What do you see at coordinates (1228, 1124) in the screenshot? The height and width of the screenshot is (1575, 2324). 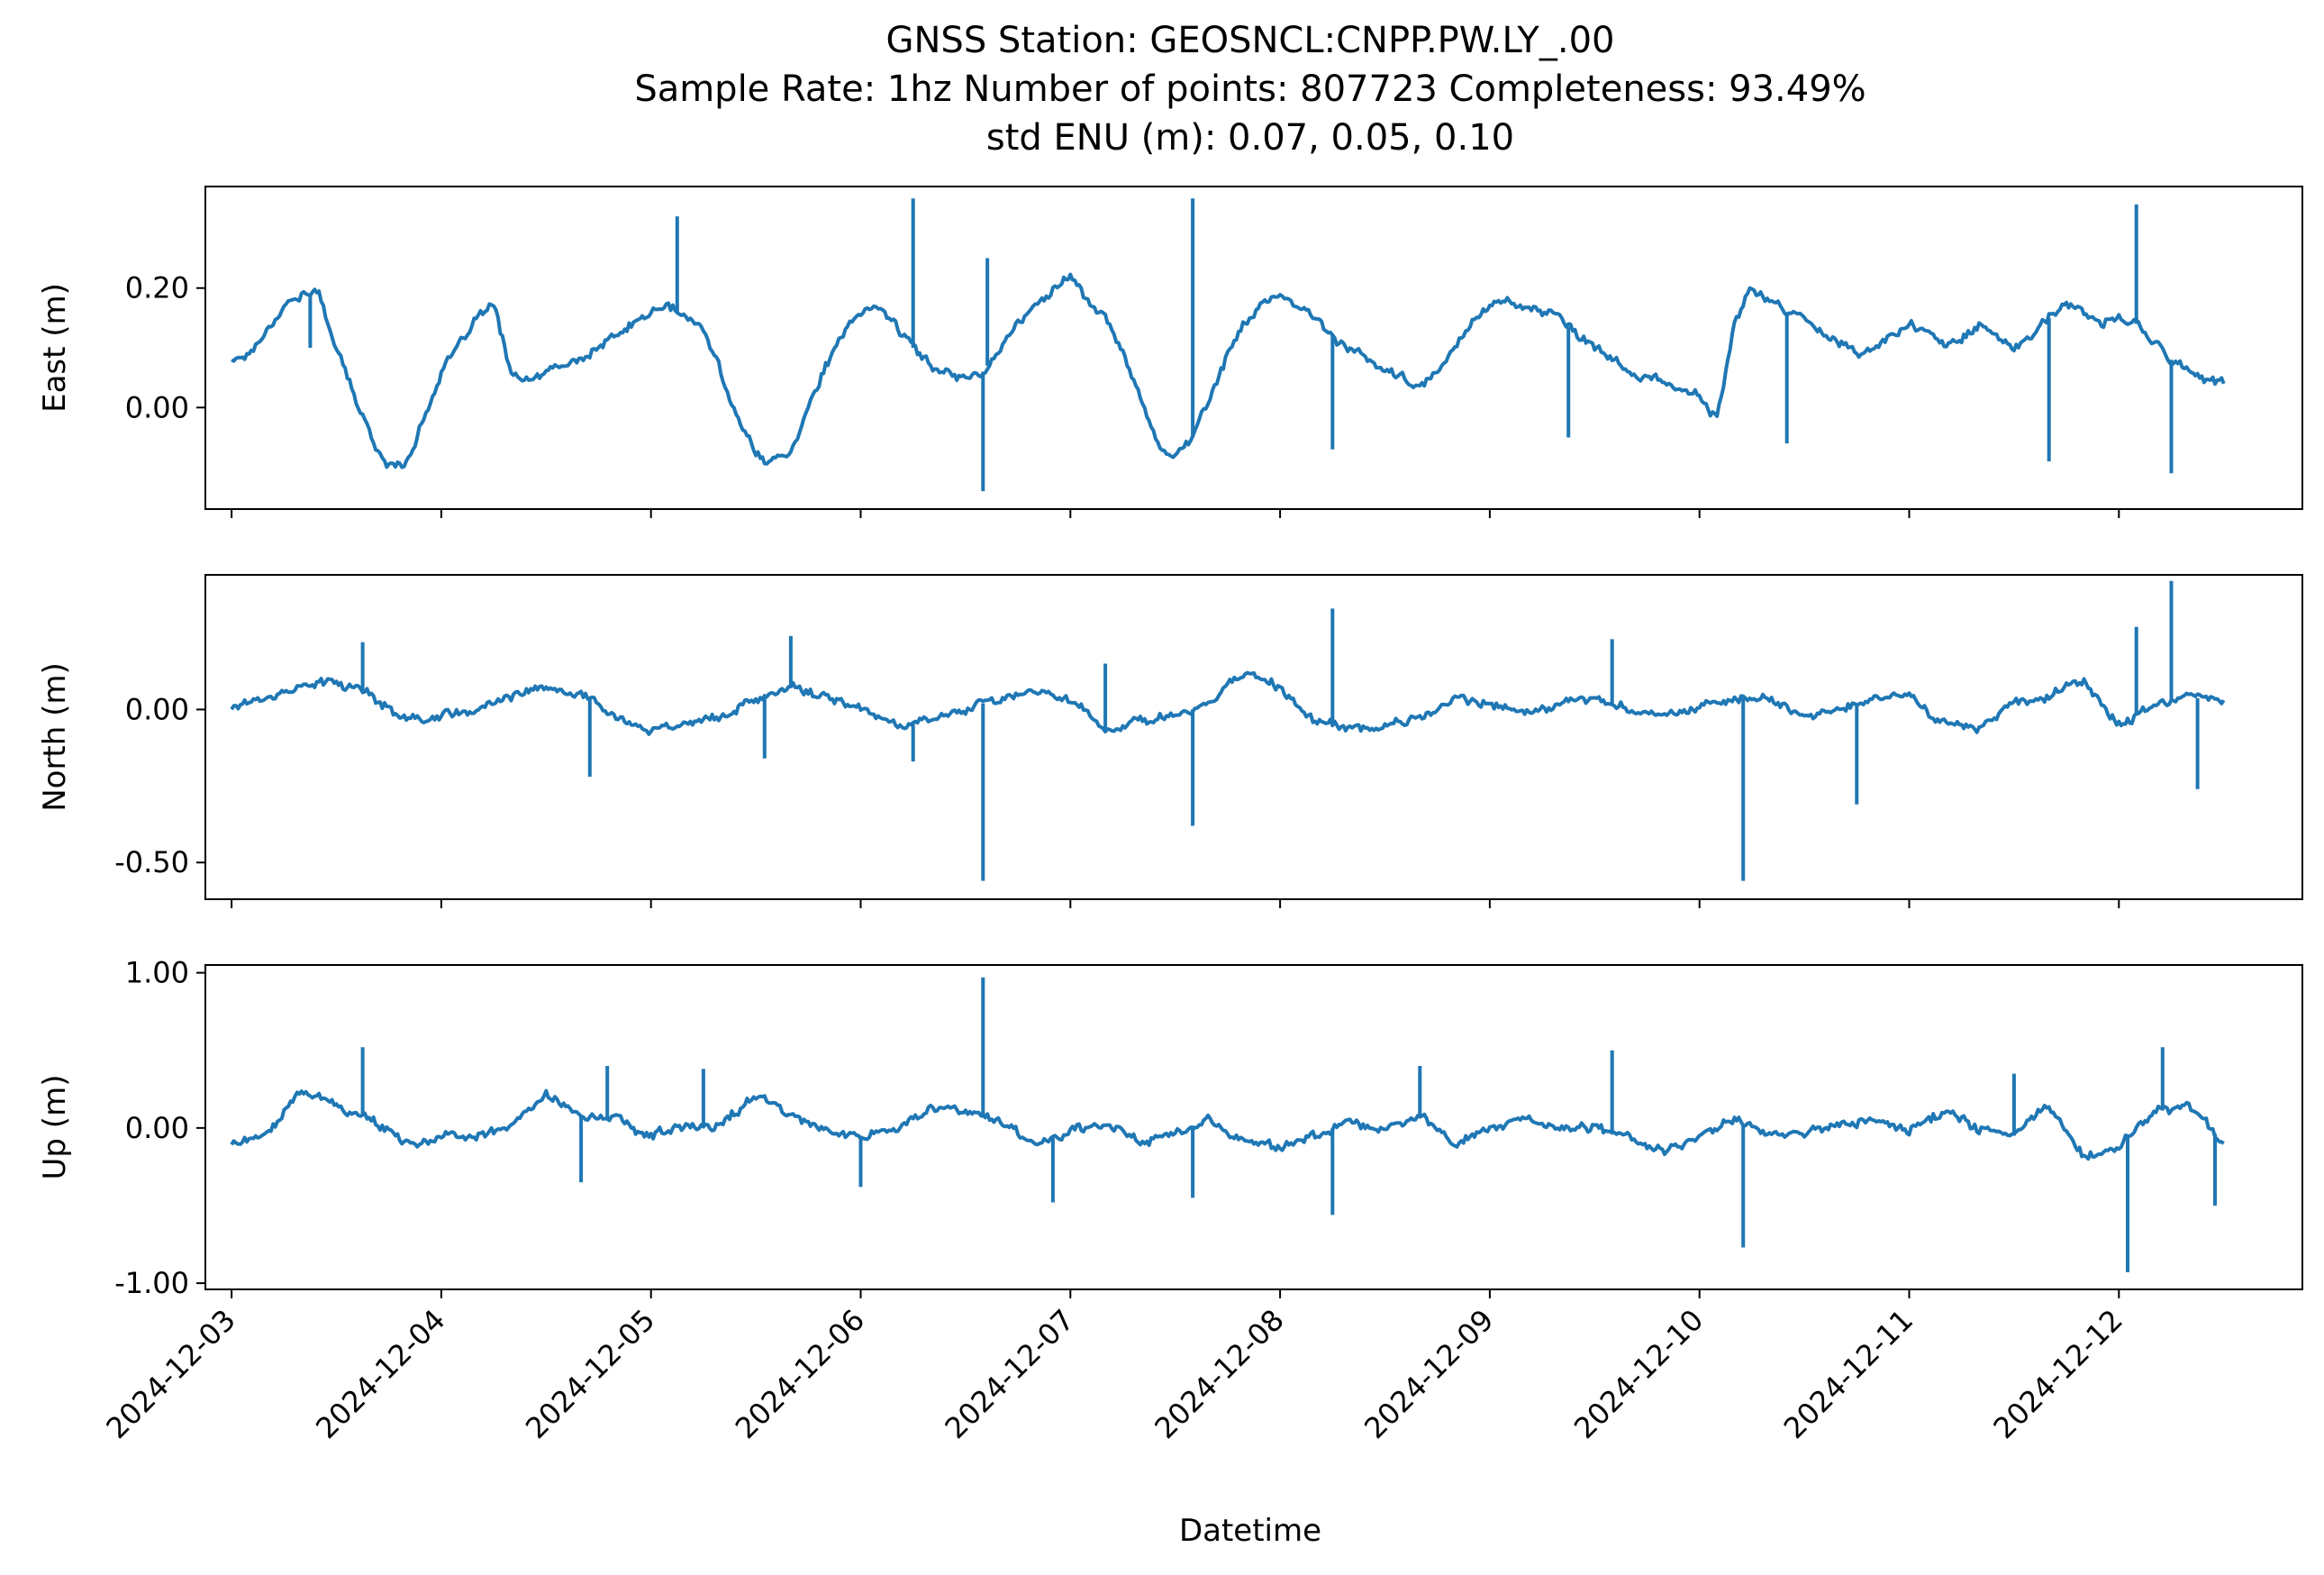 I see `up-series-line` at bounding box center [1228, 1124].